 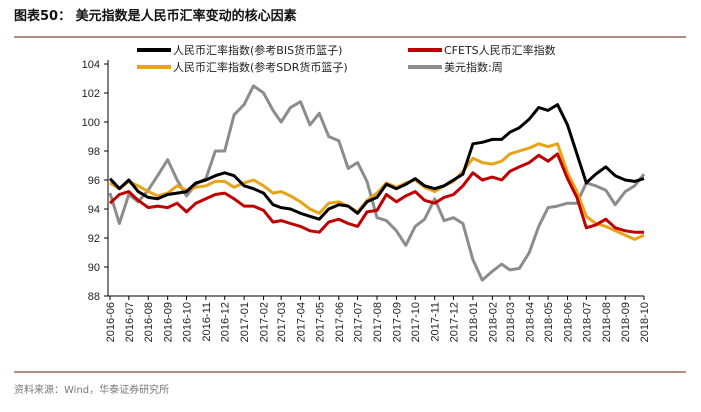 I want to click on source-note: 资料来源：Wind，华泰证券研究所, so click(x=91, y=389).